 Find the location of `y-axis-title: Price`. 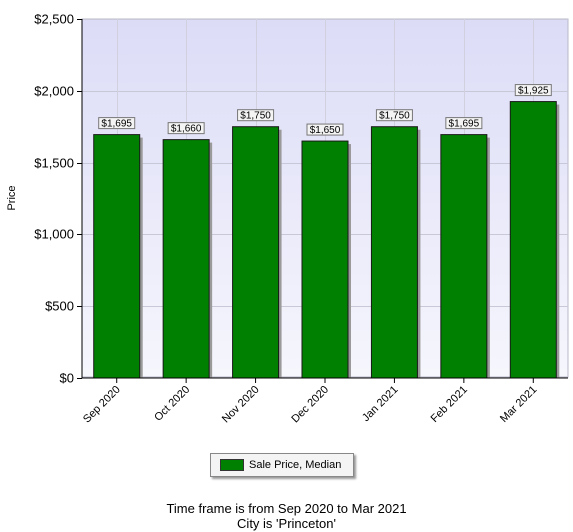

y-axis-title: Price is located at coordinates (12, 197).